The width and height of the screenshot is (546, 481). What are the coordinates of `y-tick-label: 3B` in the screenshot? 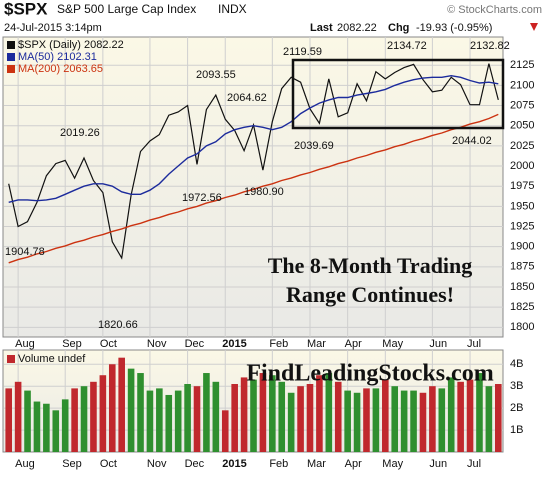 It's located at (516, 386).